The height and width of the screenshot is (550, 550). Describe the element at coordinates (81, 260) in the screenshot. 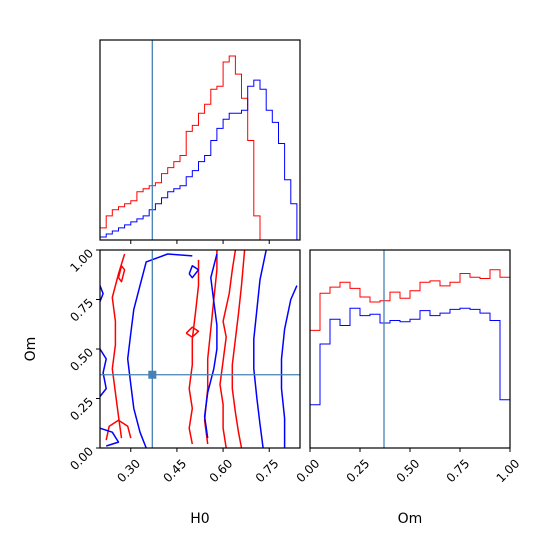

I see `om-ytick-label-4: 1.00` at that location.